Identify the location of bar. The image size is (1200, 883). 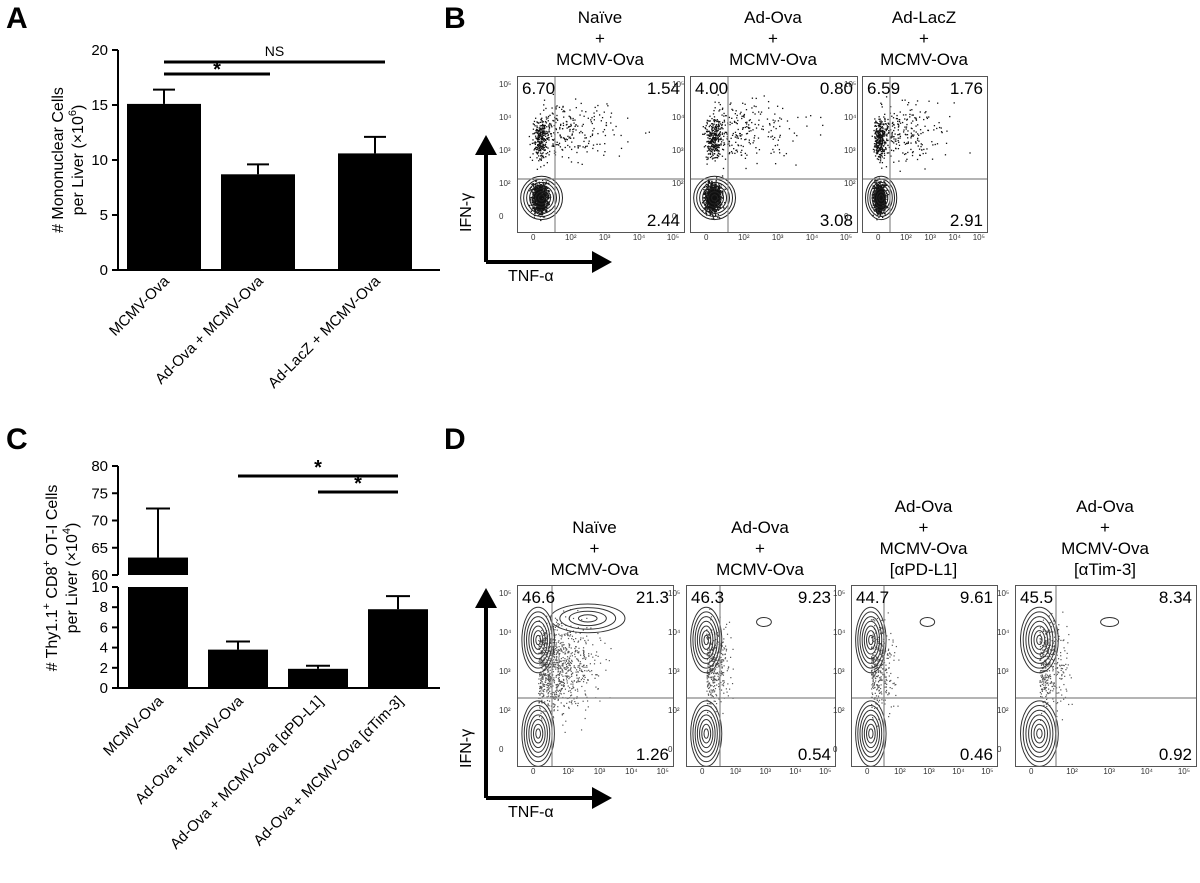
(158, 637).